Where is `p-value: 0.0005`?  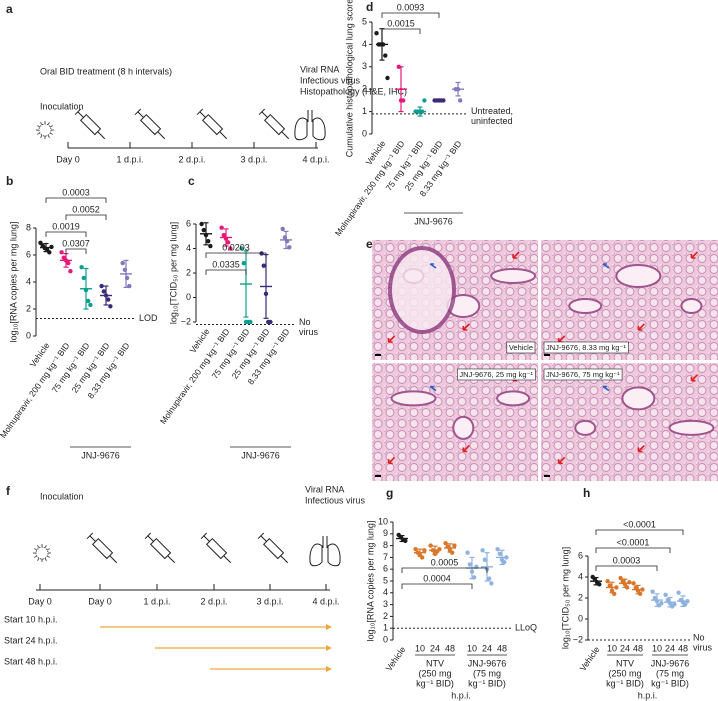 p-value: 0.0005 is located at coordinates (445, 562).